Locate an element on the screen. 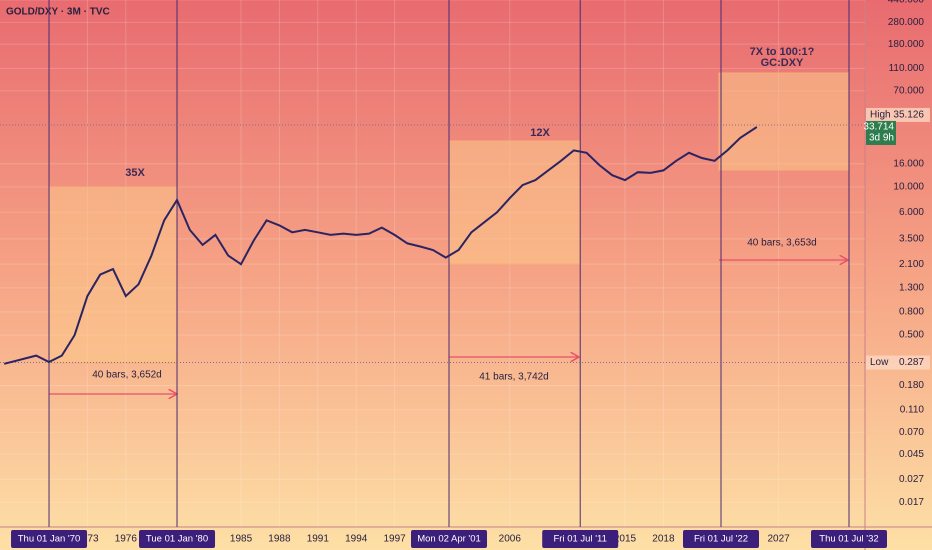 This screenshot has width=932, height=550. y-tick-label: 2.100 is located at coordinates (911, 264).